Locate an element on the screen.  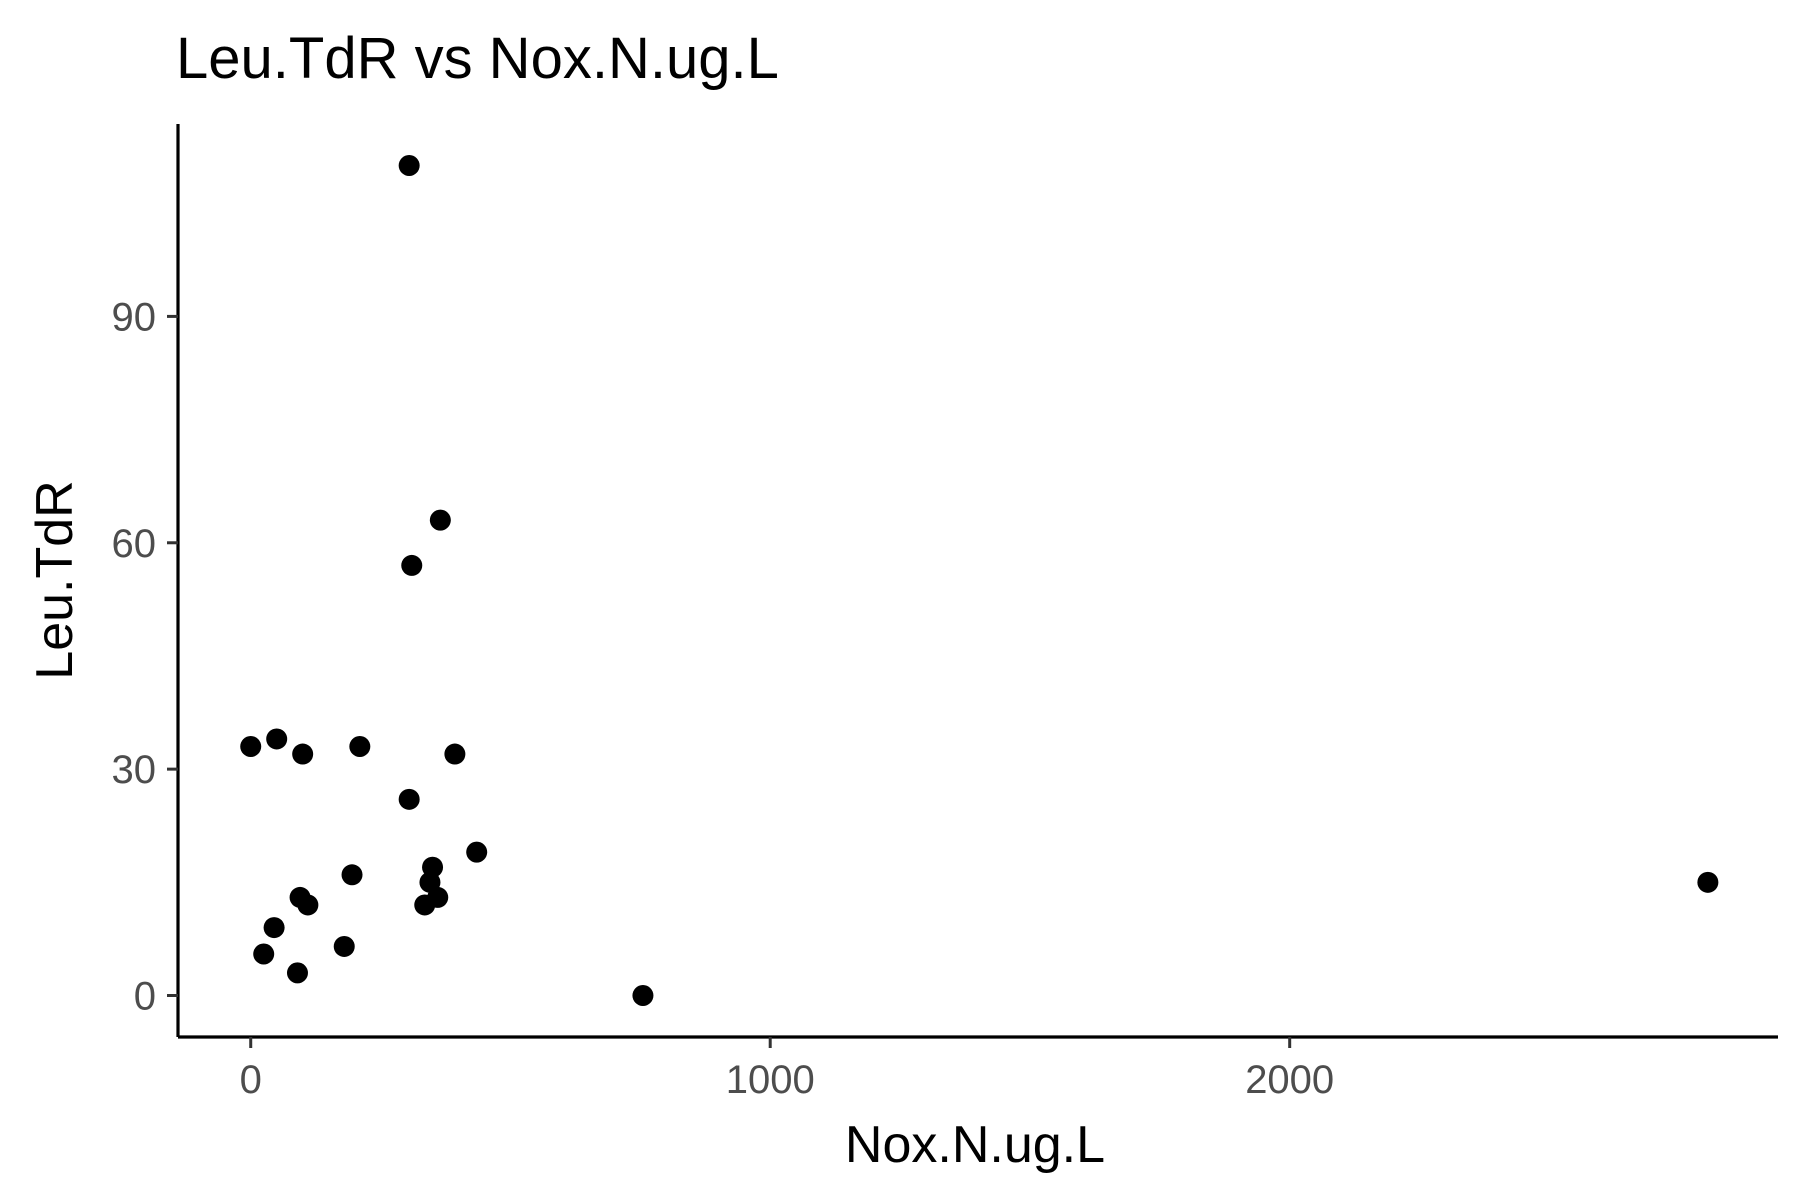
y-tick-label: 90 is located at coordinates (134, 317).